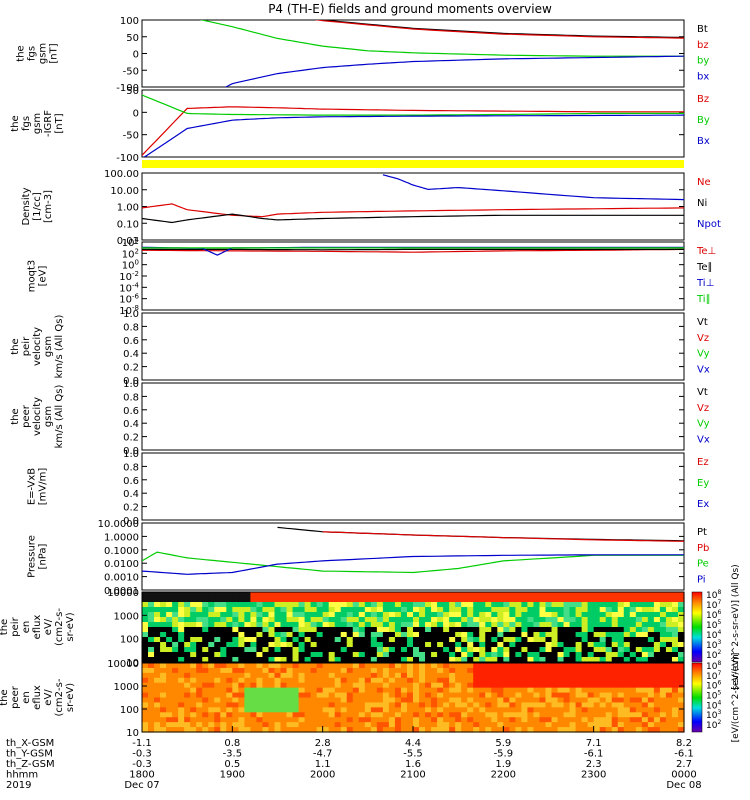 Image resolution: width=750 pixels, height=800 pixels. I want to click on legend-Ez: Ez, so click(703, 462).